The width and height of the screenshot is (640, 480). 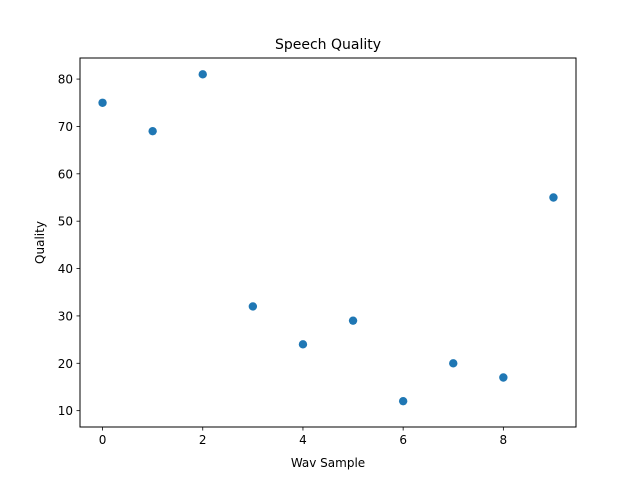 What do you see at coordinates (65, 80) in the screenshot?
I see `y-tick-label: 80` at bounding box center [65, 80].